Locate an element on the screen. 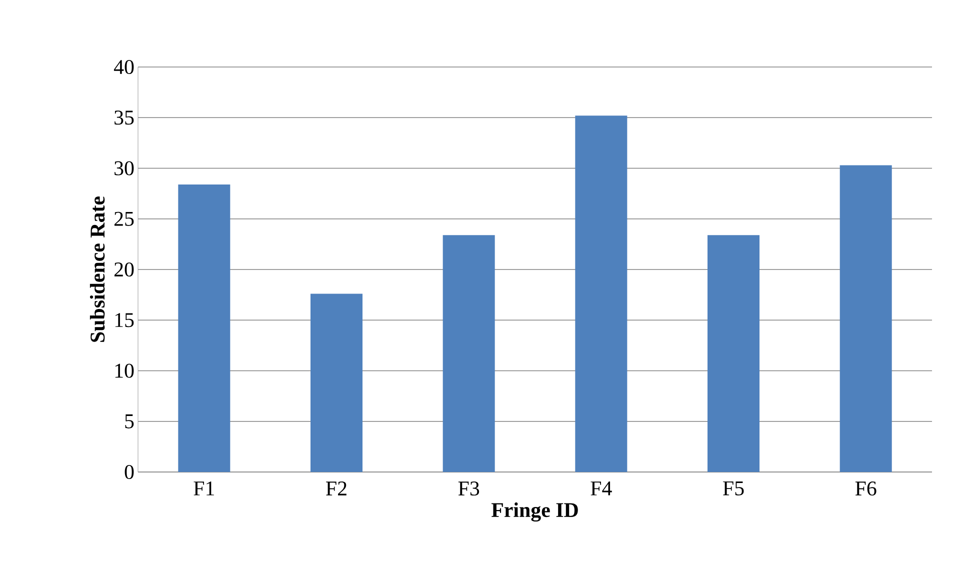  y-tick-label: 20 is located at coordinates (124, 269).